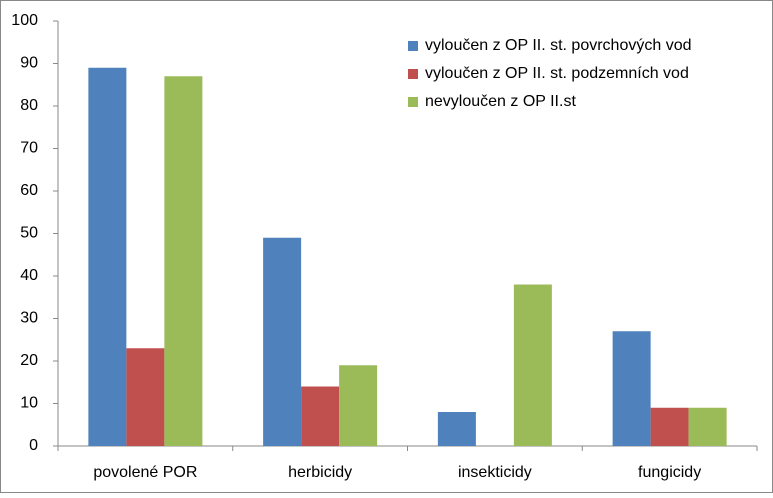 This screenshot has height=498, width=773. Describe the element at coordinates (24, 20) in the screenshot. I see `y-tick-label: 100` at that location.